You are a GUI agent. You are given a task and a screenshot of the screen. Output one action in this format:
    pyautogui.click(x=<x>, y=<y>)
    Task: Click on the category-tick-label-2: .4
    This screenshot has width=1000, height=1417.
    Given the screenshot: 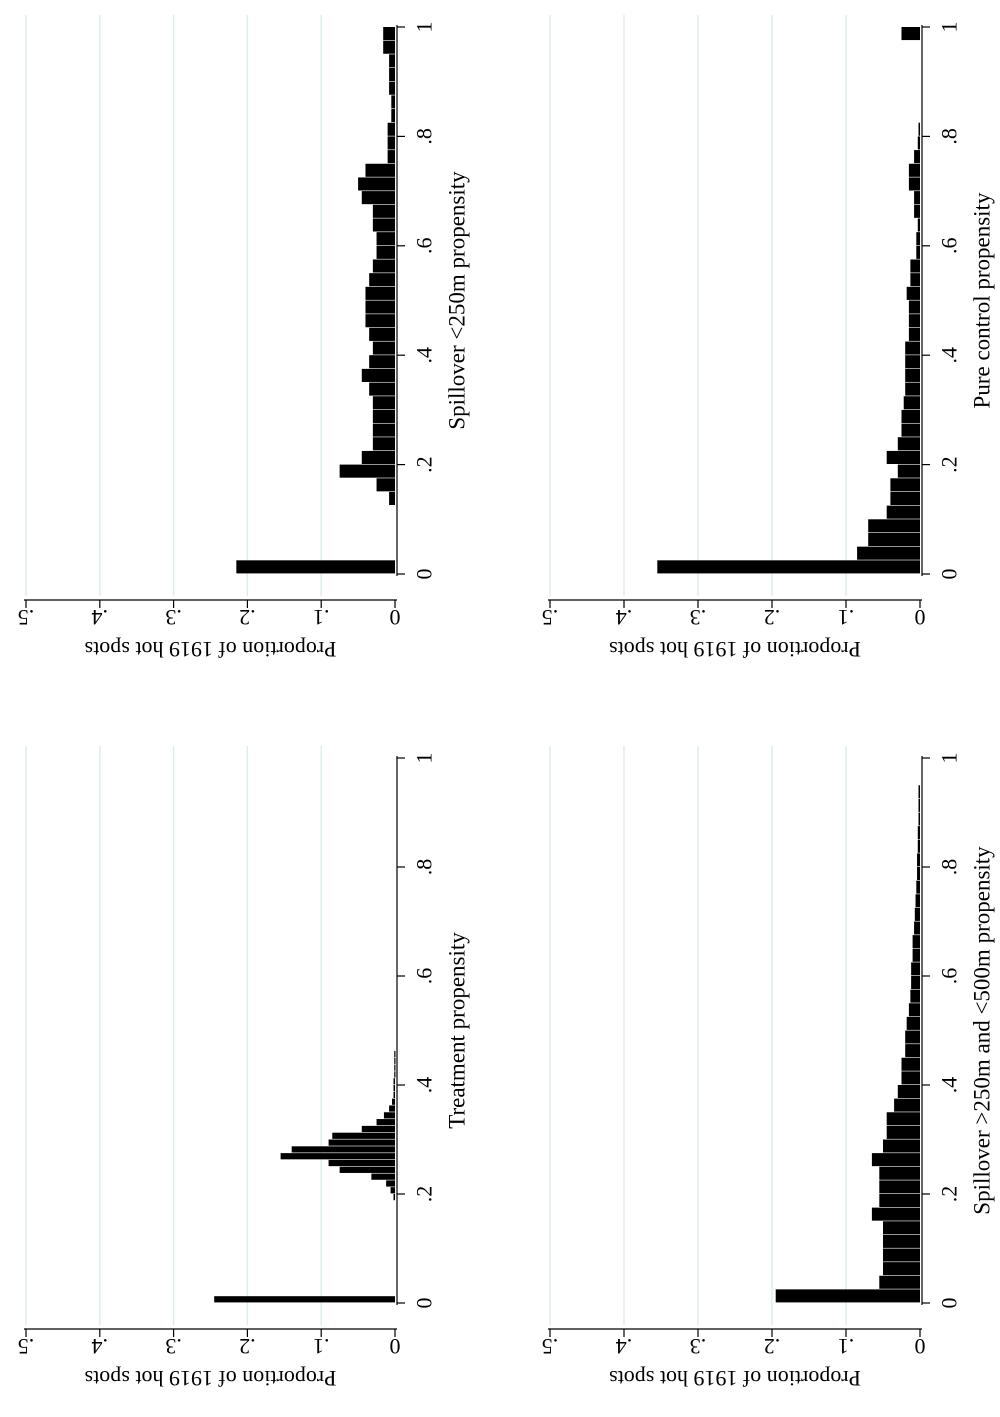 What is the action you would take?
    pyautogui.click(x=424, y=1085)
    